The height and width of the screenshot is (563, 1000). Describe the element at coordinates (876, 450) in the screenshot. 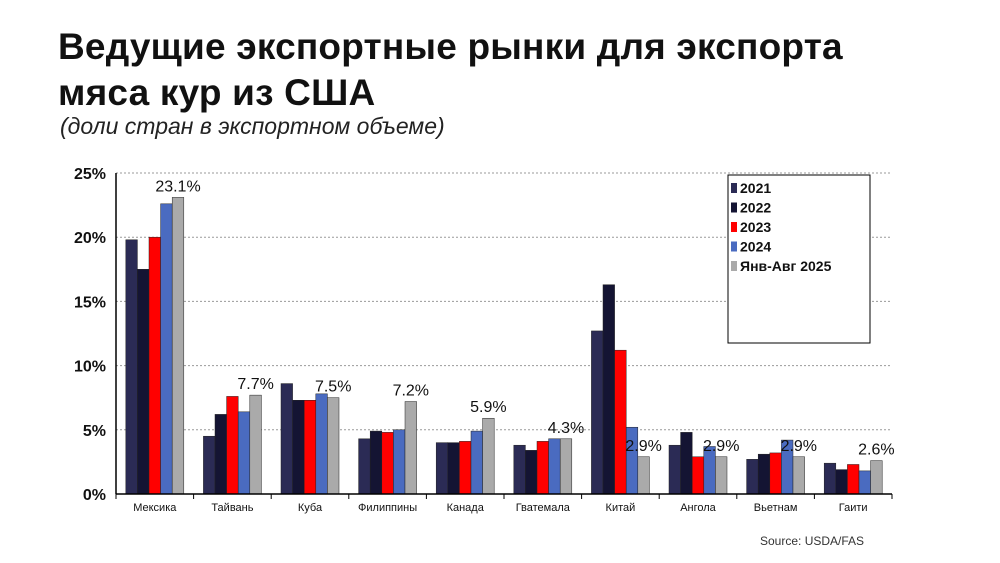

I see `data-label: 2.6%` at that location.